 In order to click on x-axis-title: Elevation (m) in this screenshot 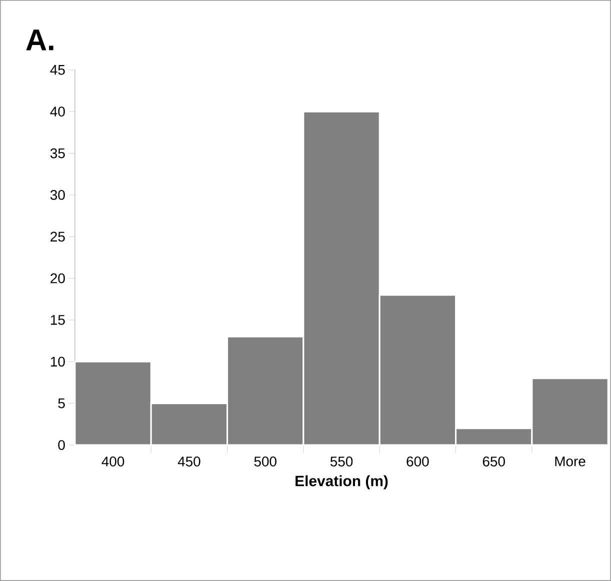, I will do `click(342, 482)`.